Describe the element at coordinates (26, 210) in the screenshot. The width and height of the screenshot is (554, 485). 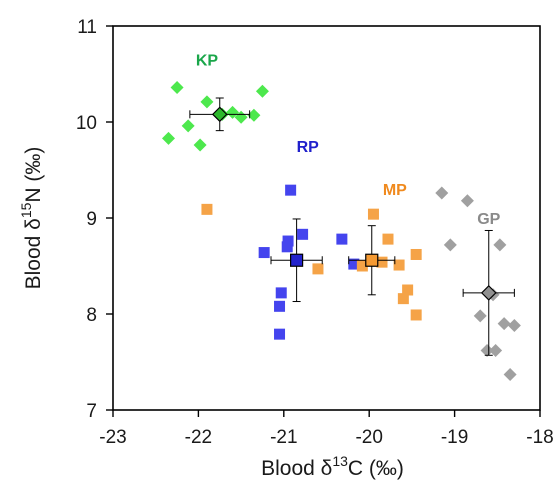
I see `y-axis-title-sup: 15` at that location.